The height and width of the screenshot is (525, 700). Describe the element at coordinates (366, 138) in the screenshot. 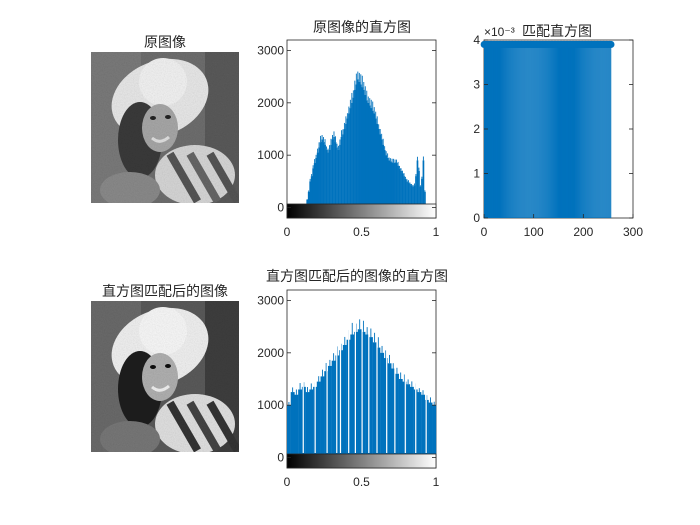

I see `original-histogram-bars` at that location.